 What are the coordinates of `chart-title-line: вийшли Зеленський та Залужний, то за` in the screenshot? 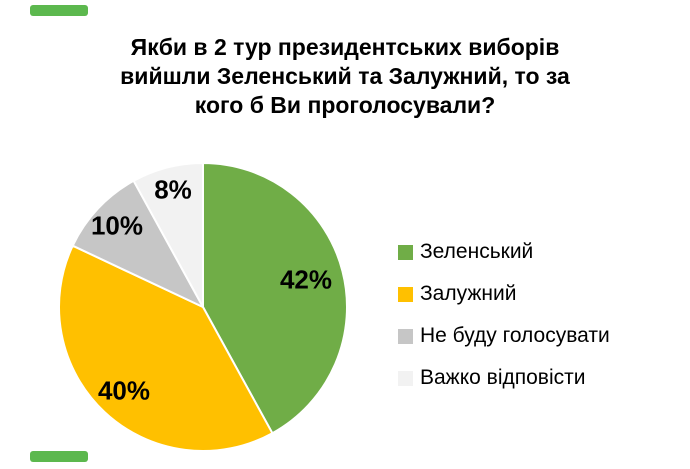 It's located at (345, 76).